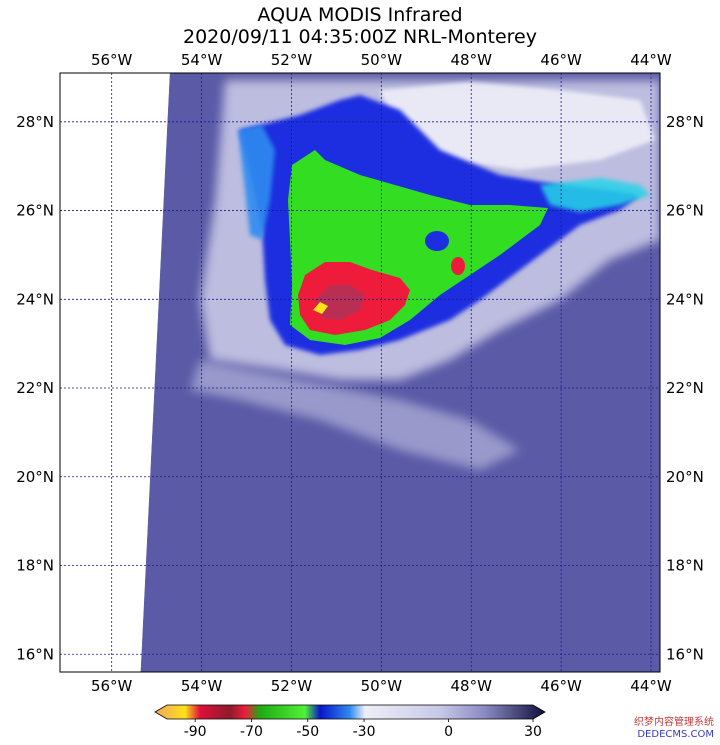  I want to click on lon-label-bottom: 52°W, so click(292, 686).